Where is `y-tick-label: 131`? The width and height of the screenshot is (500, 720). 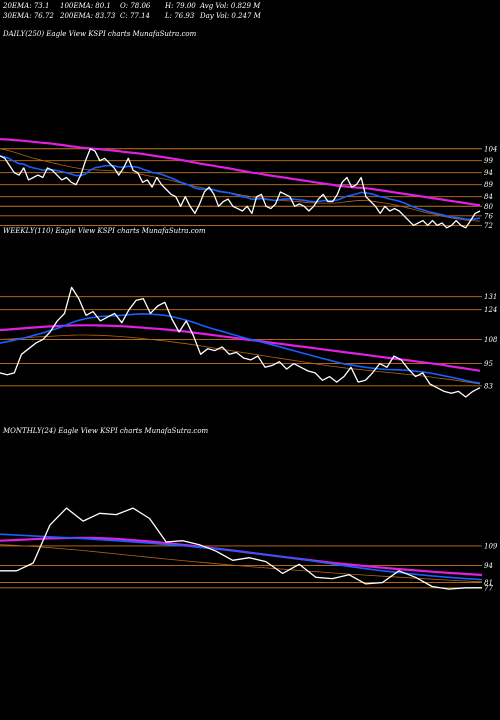 y-tick-label: 131 is located at coordinates (490, 297).